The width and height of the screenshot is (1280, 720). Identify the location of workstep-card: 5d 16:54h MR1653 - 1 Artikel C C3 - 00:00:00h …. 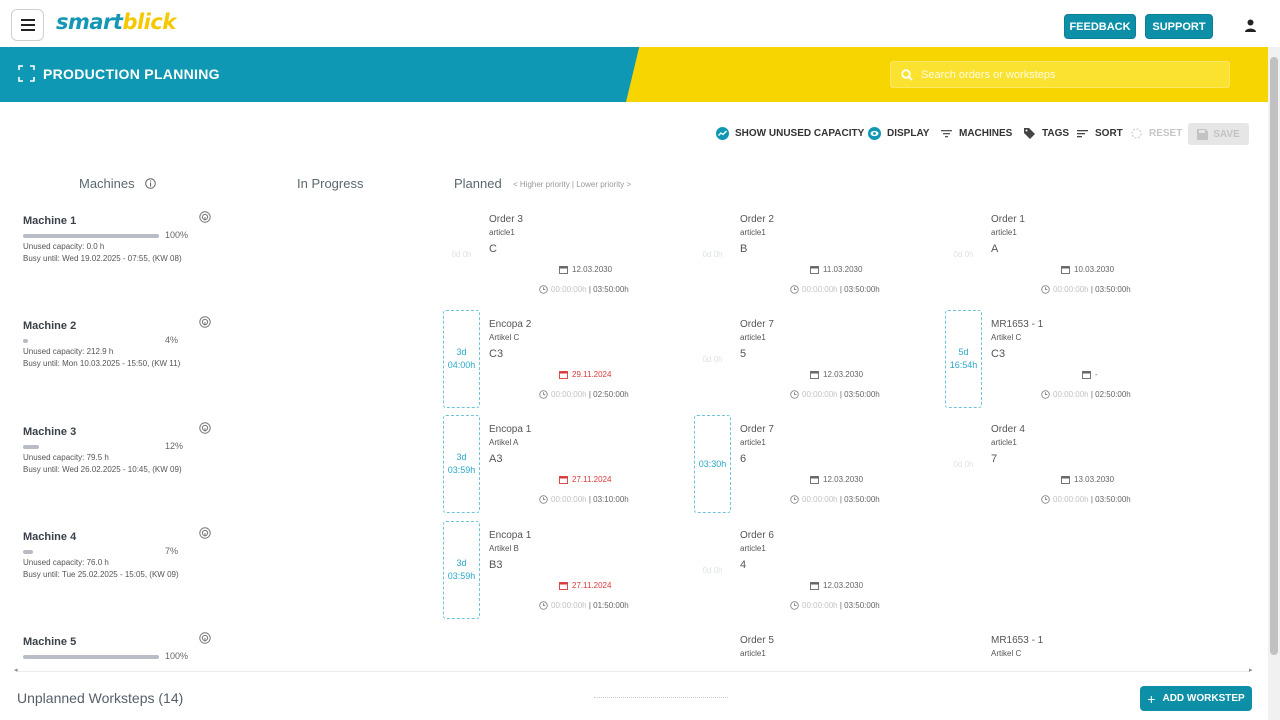
(1055, 364).